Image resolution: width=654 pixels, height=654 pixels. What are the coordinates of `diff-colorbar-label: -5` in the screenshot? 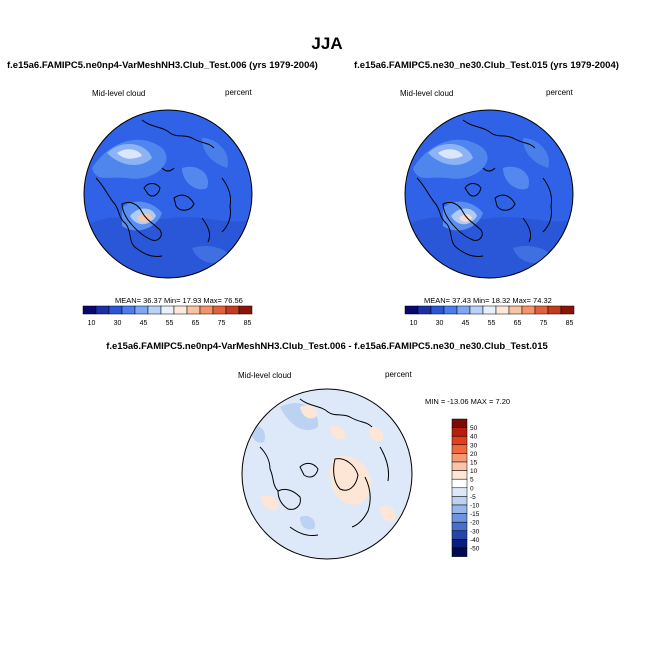 It's located at (473, 497).